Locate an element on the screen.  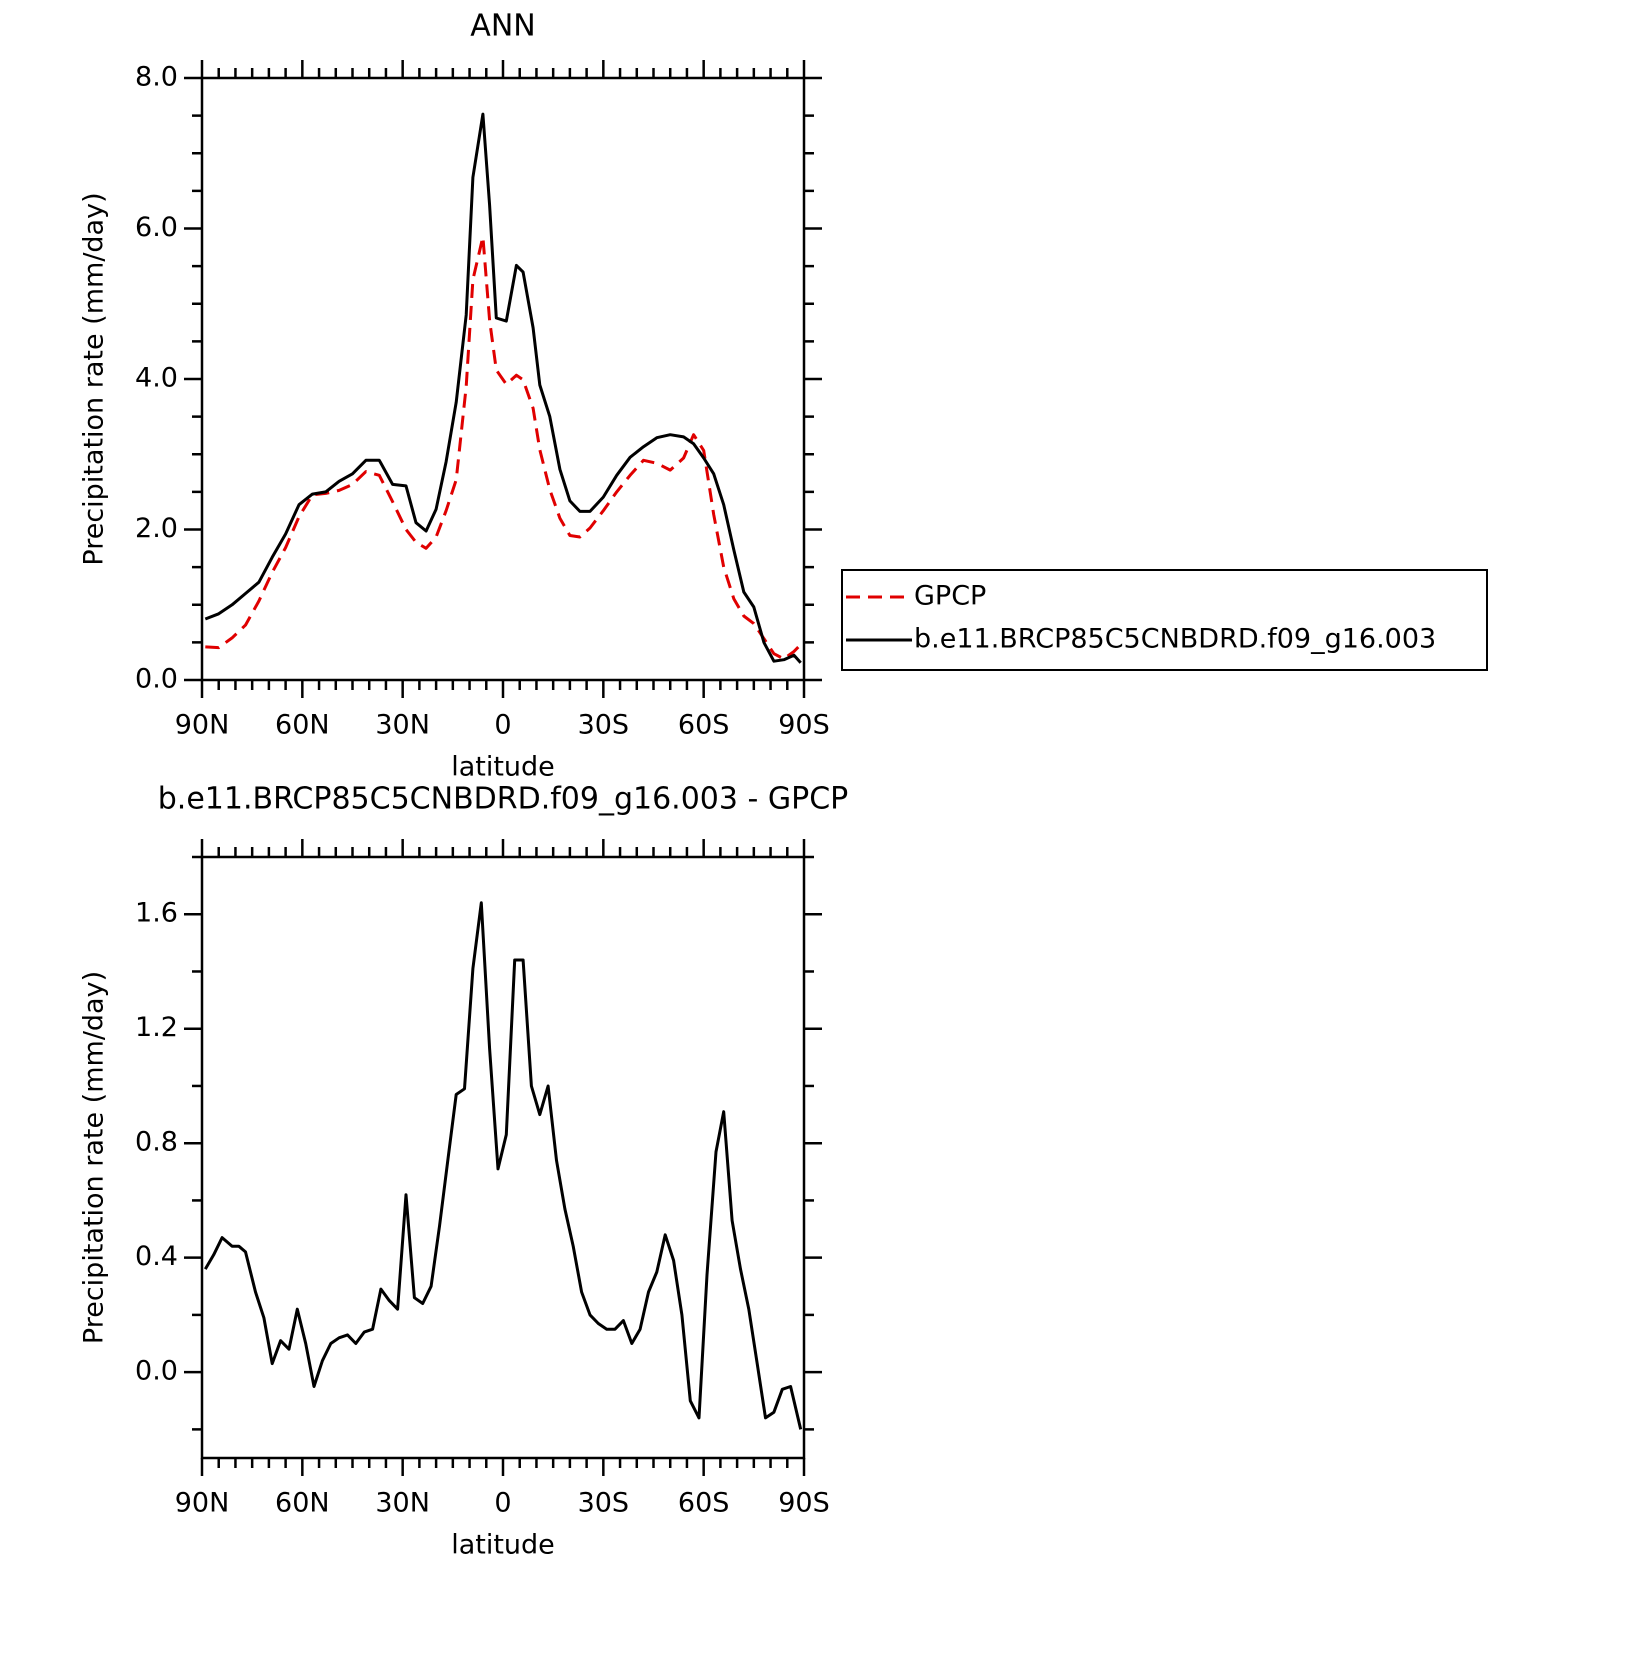
y-tick-label: 6.0 is located at coordinates (156, 227).